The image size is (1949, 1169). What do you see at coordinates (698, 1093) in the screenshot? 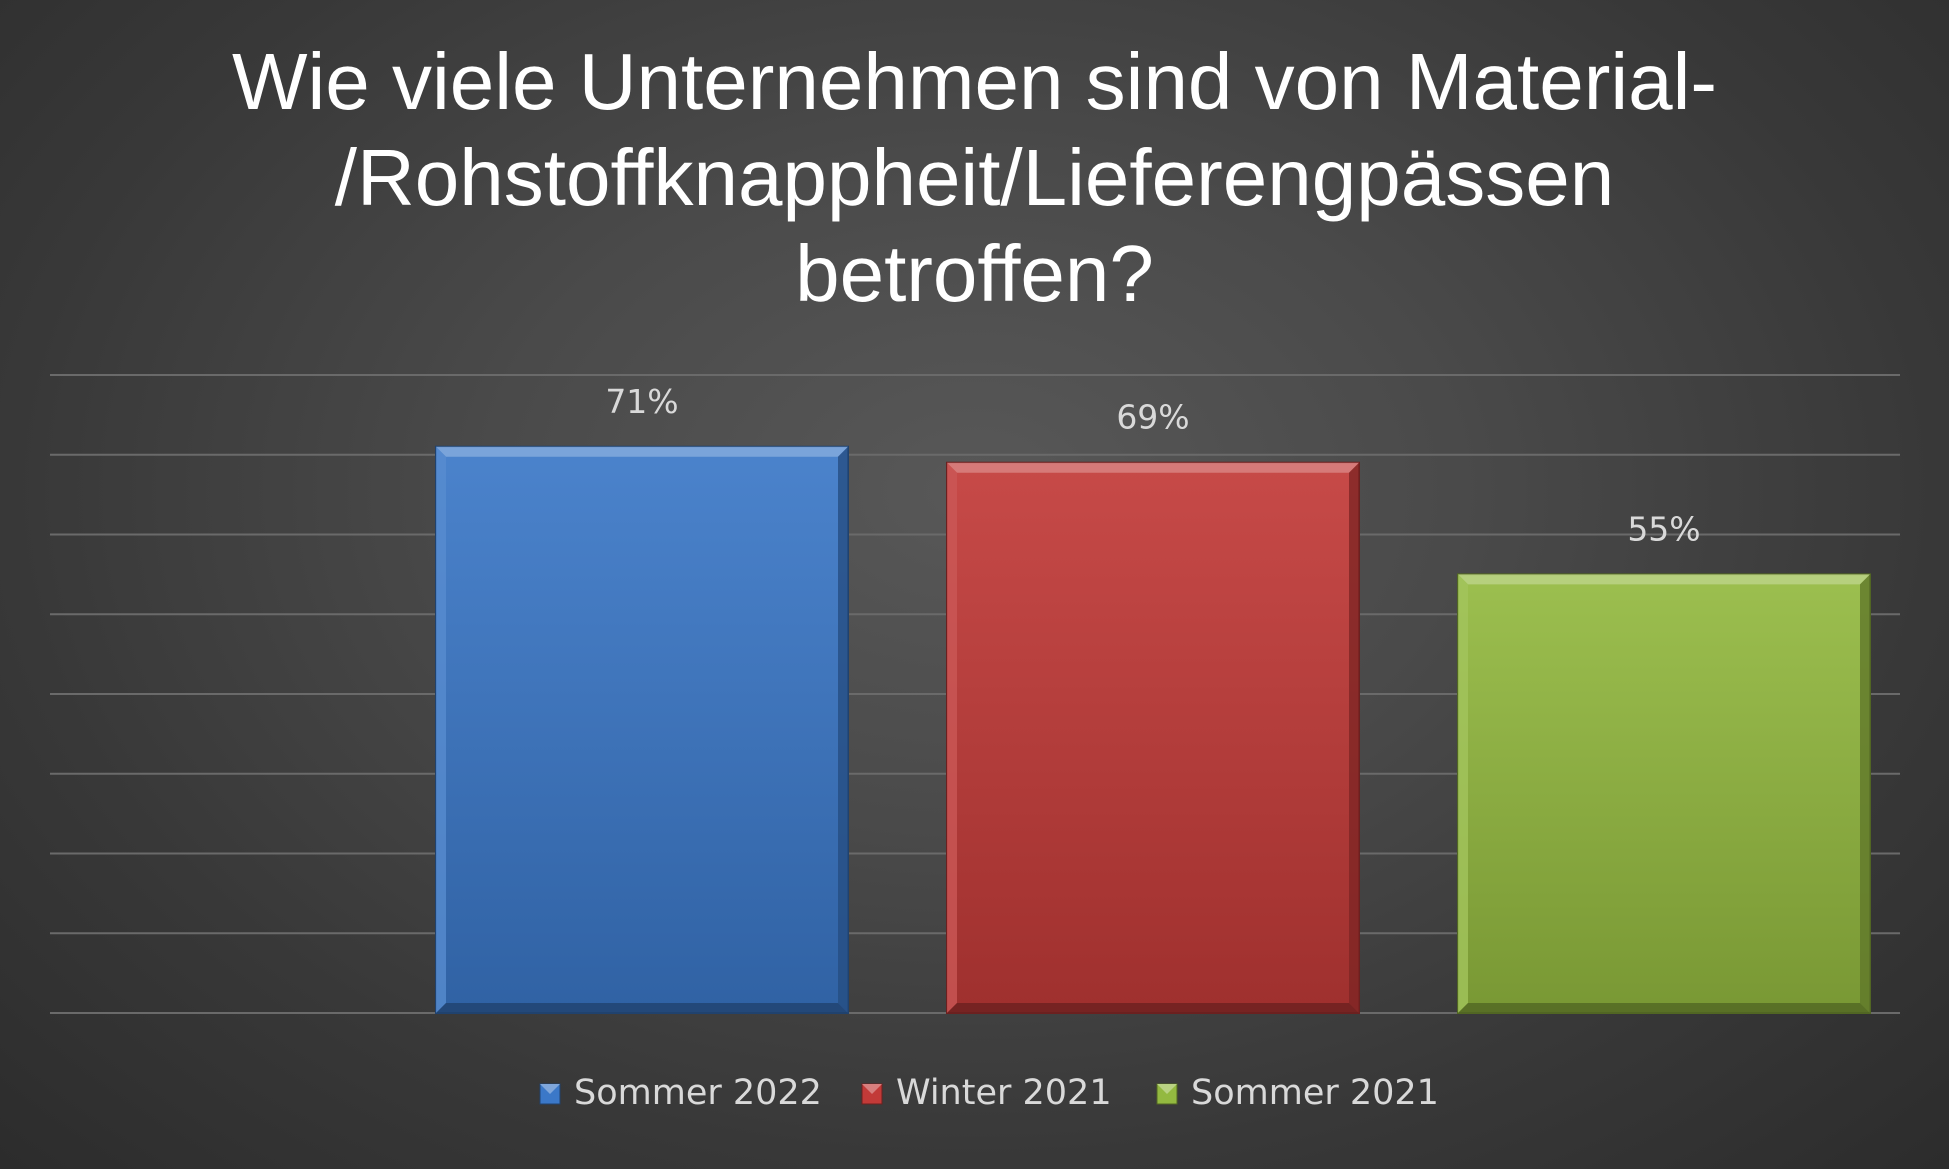
I see `legend-label: Sommer 2022` at bounding box center [698, 1093].